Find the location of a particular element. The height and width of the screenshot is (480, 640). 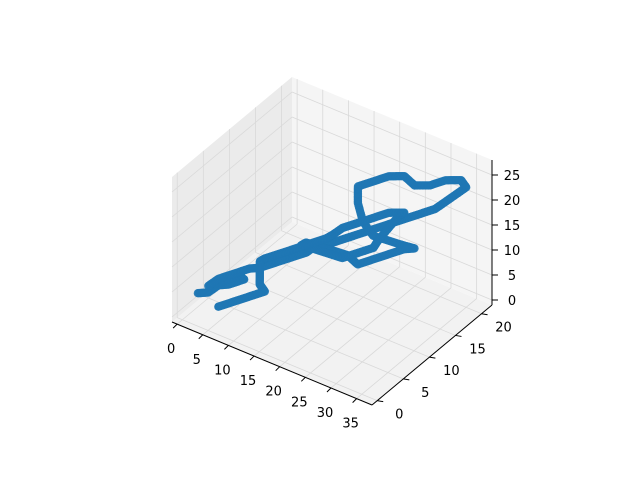

z-tick-label: 0 is located at coordinates (512, 301).